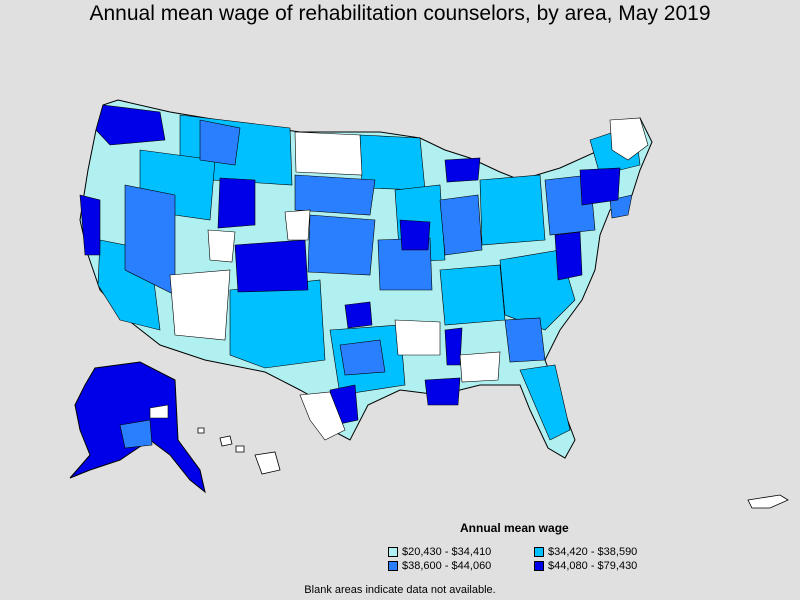  I want to click on legend-label: $44,080 - $79,430, so click(593, 566).